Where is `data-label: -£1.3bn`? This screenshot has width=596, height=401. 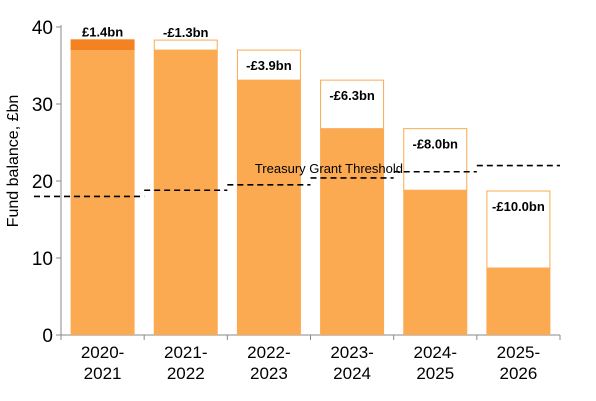 data-label: -£1.3bn is located at coordinates (186, 32).